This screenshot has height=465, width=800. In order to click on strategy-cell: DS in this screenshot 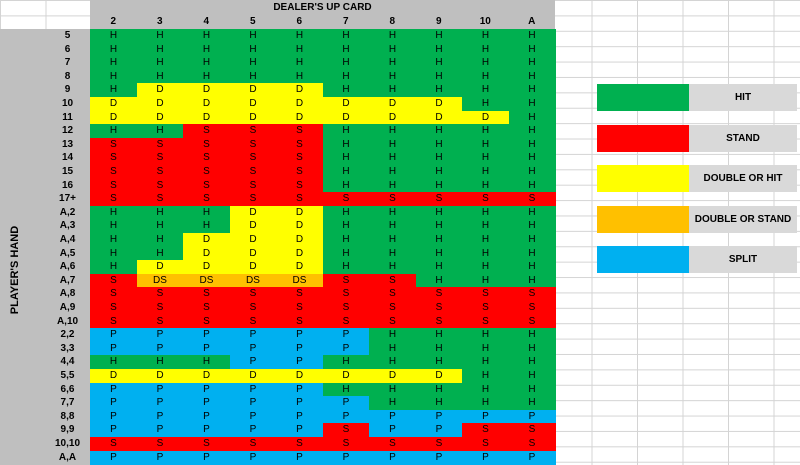, I will do `click(160, 280)`.